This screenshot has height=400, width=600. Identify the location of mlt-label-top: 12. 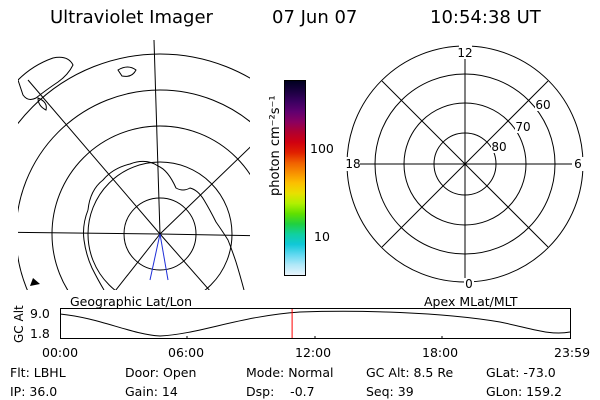
(464, 53).